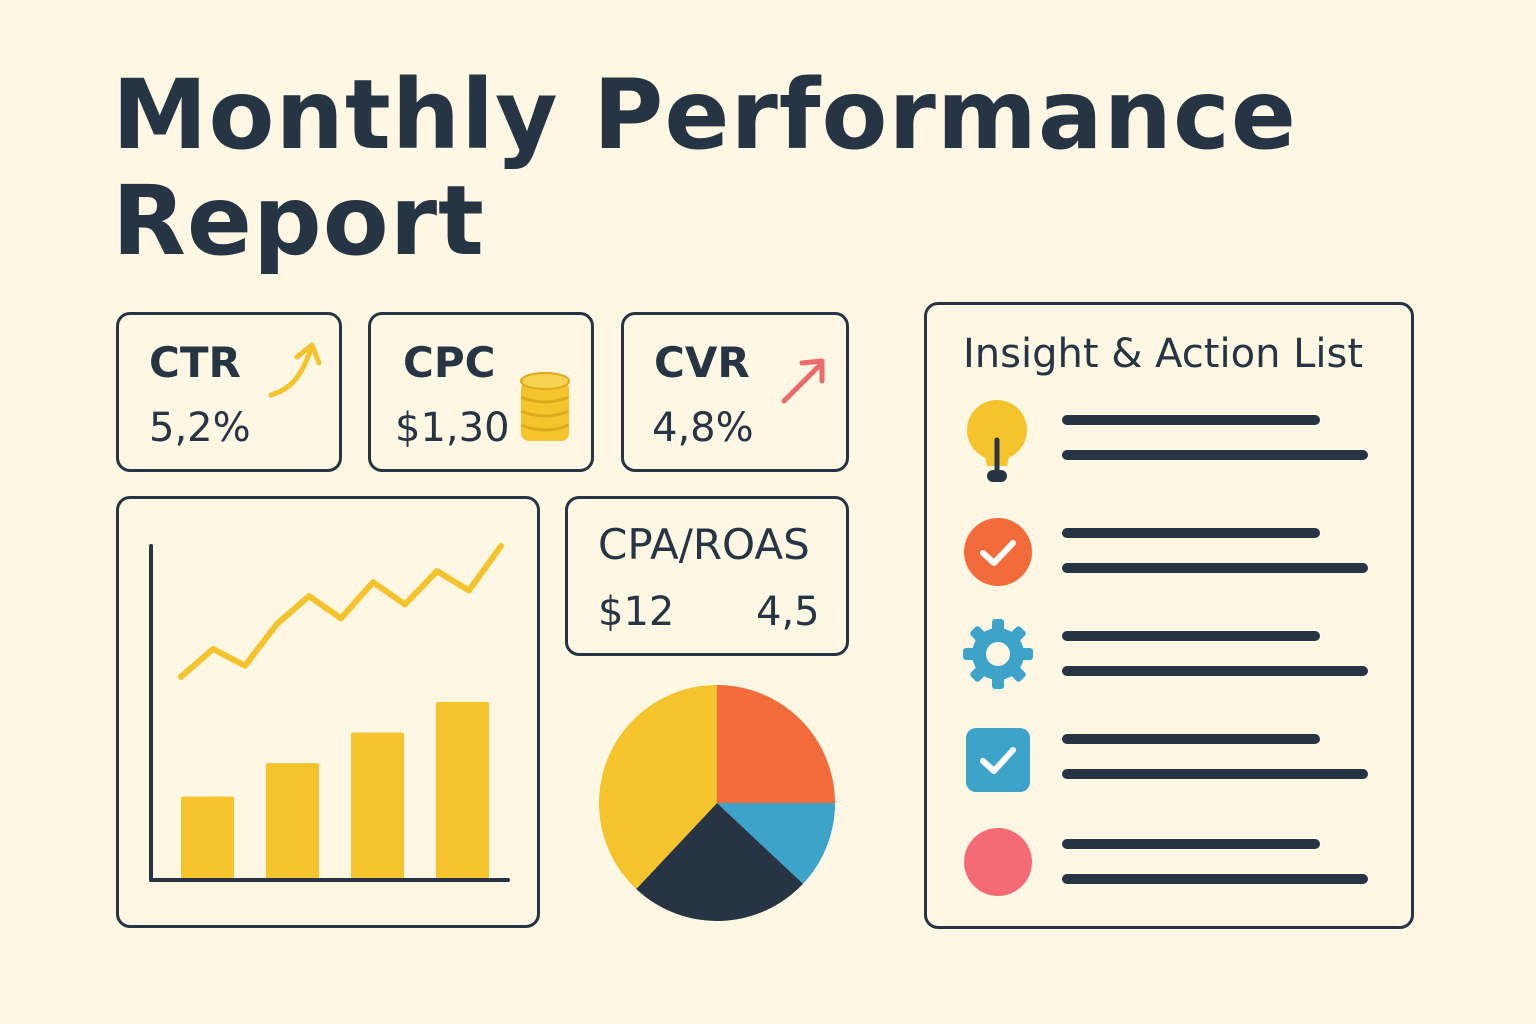  I want to click on pie-chart, so click(717, 803).